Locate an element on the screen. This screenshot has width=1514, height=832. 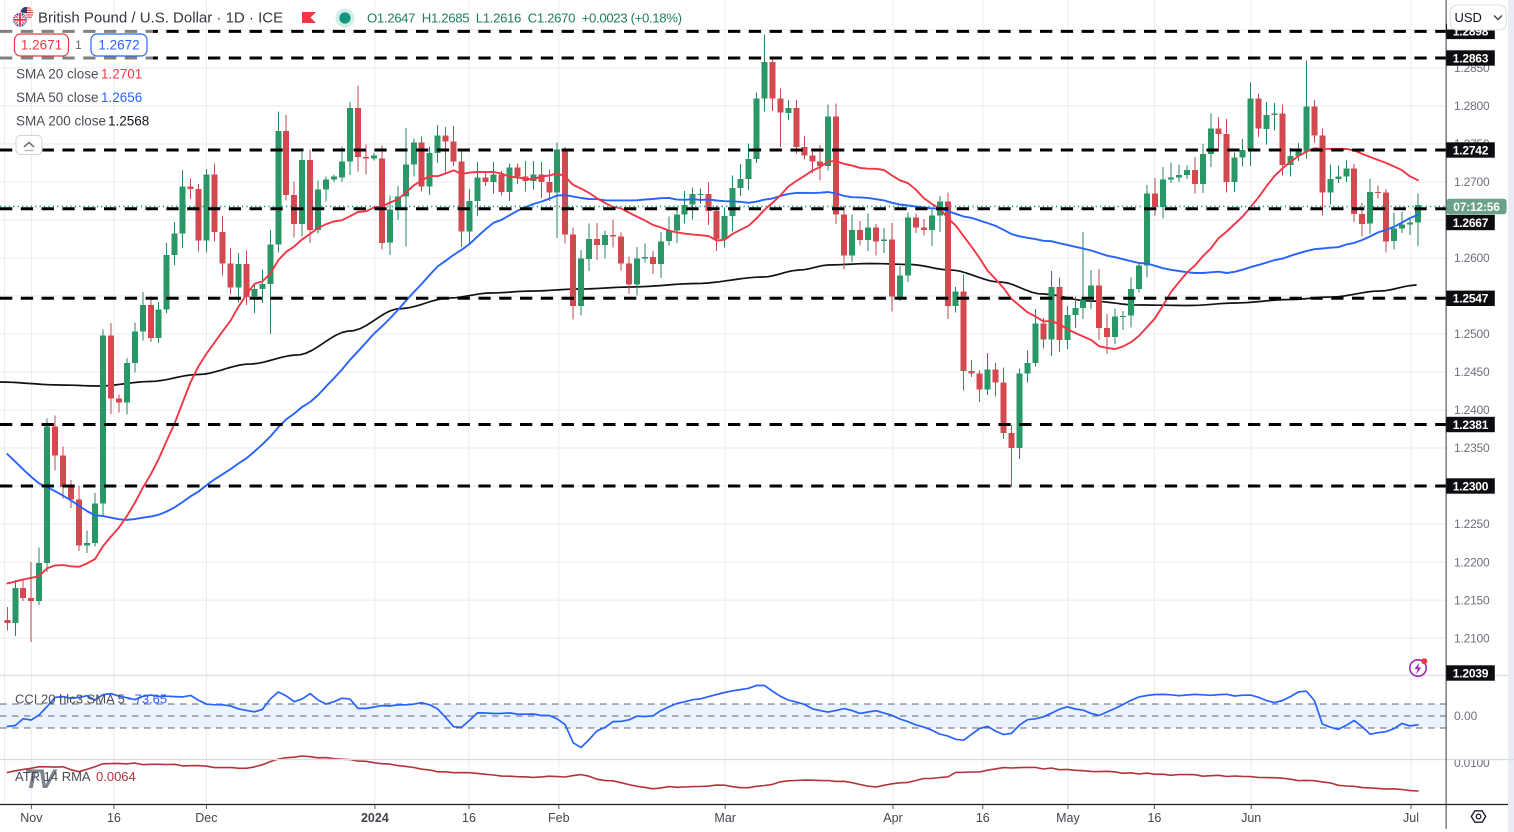
svg-text: 2024 is located at coordinates (375, 818).